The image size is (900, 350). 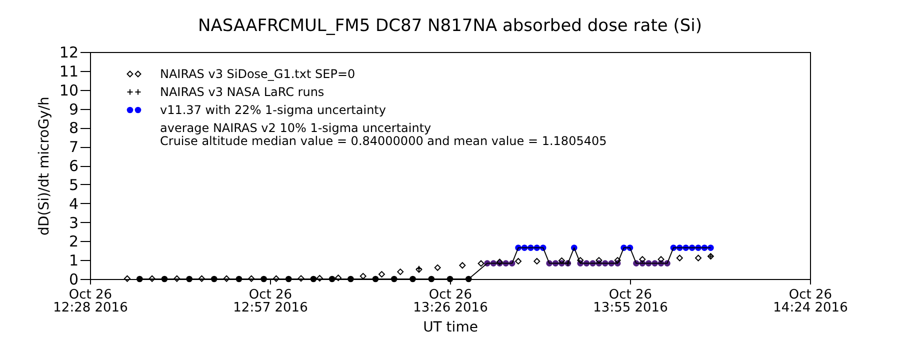 What do you see at coordinates (73, 147) in the screenshot?
I see `y-tick-label: 7` at bounding box center [73, 147].